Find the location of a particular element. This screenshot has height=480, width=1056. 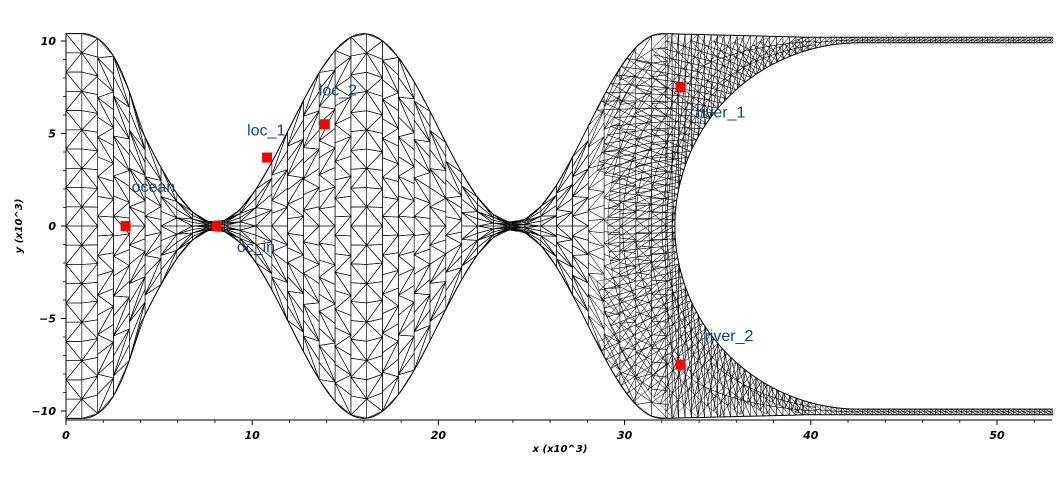

station-label-loc-1: loc_1 is located at coordinates (266, 131).